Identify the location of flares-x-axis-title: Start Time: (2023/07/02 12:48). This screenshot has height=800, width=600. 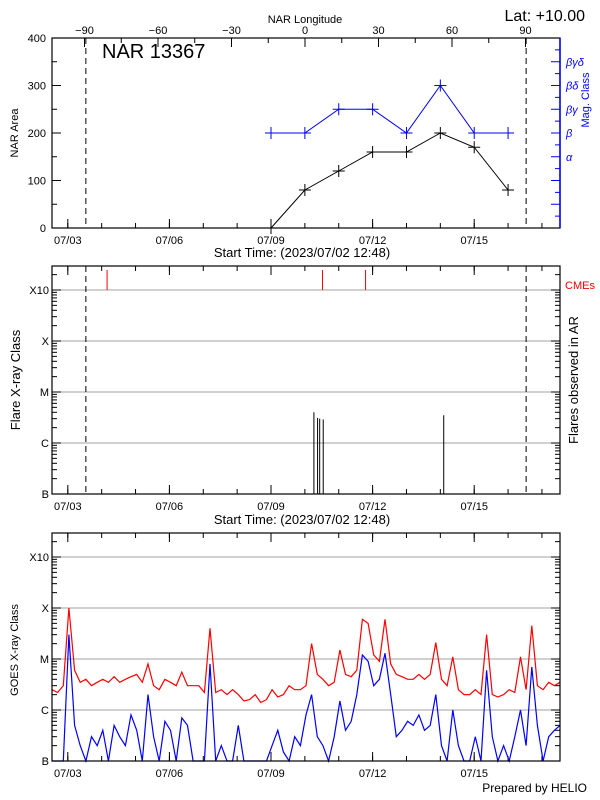
(302, 519).